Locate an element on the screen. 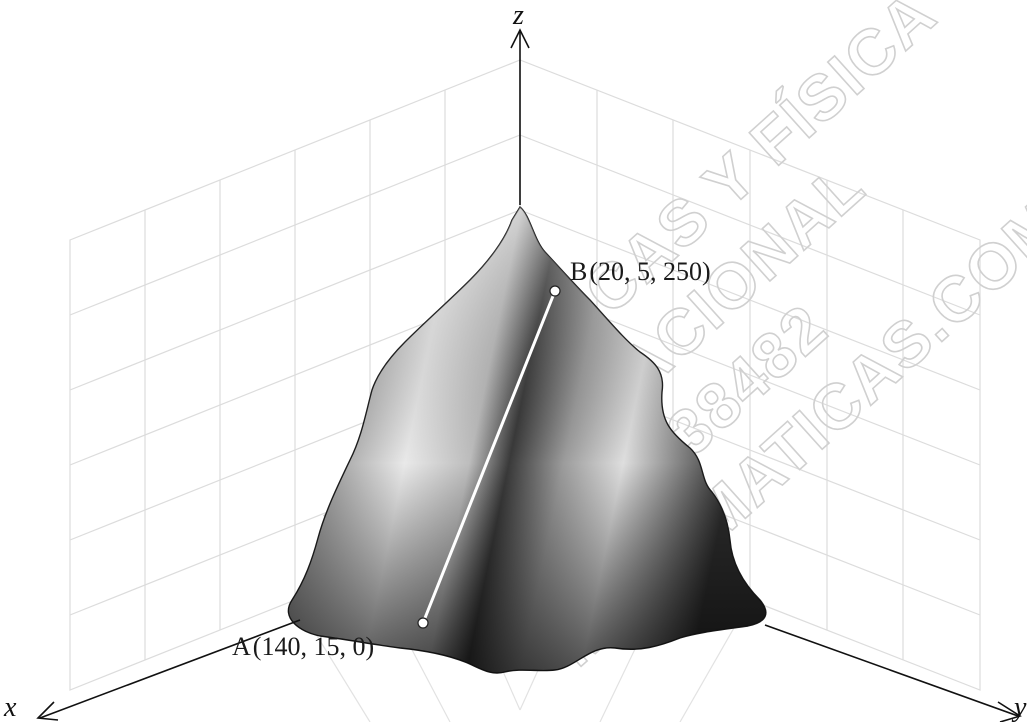 The height and width of the screenshot is (722, 1027). z-axis-label: z is located at coordinates (518, 15).